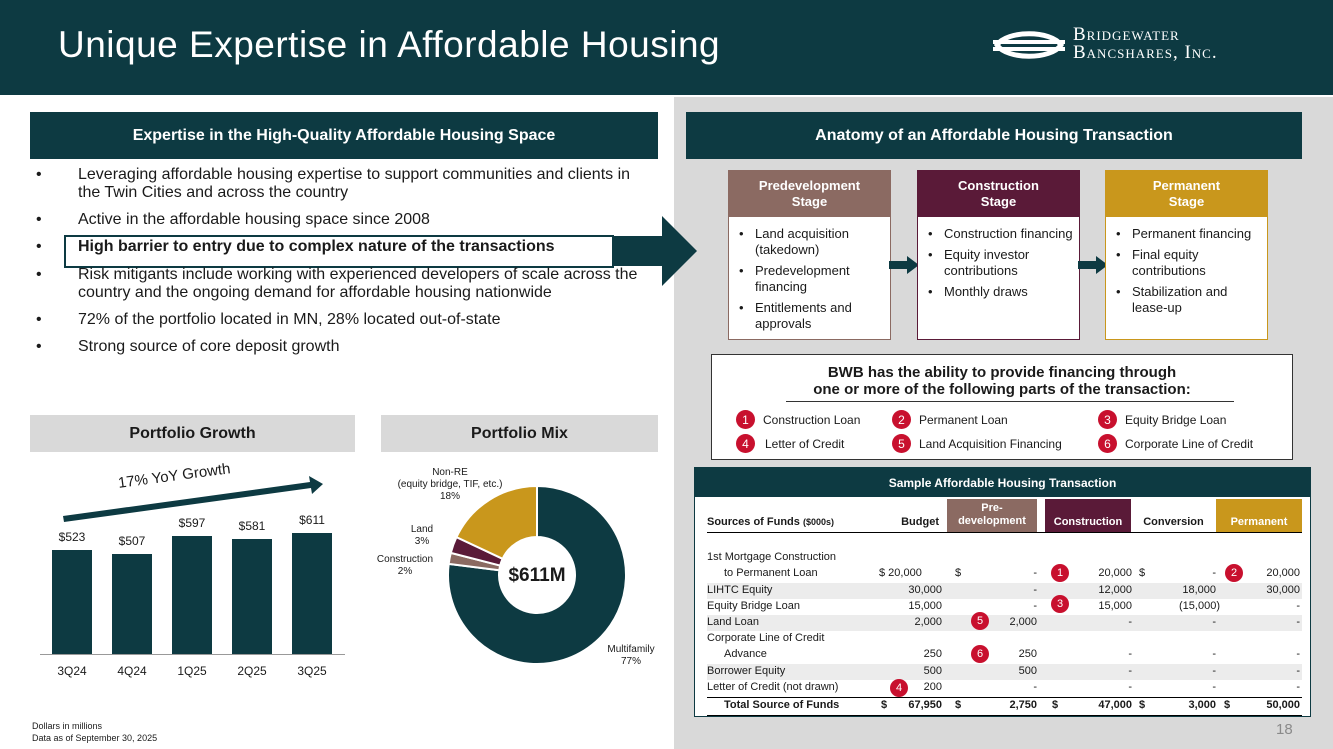 The height and width of the screenshot is (749, 1333). I want to click on option-number: 2, so click(901, 419).